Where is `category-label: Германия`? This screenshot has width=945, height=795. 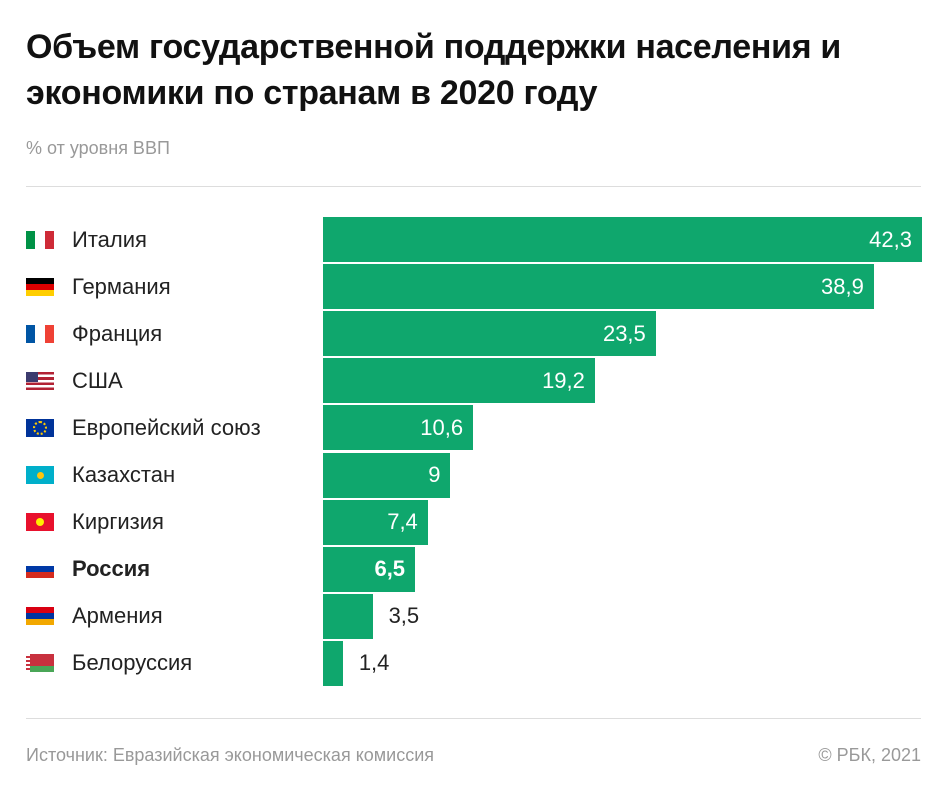 category-label: Германия is located at coordinates (121, 286).